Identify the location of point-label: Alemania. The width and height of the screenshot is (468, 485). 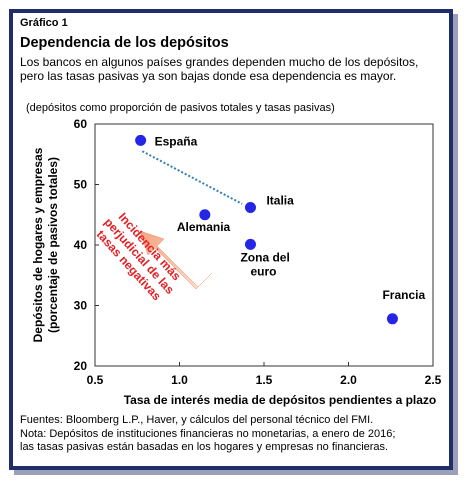
(204, 227).